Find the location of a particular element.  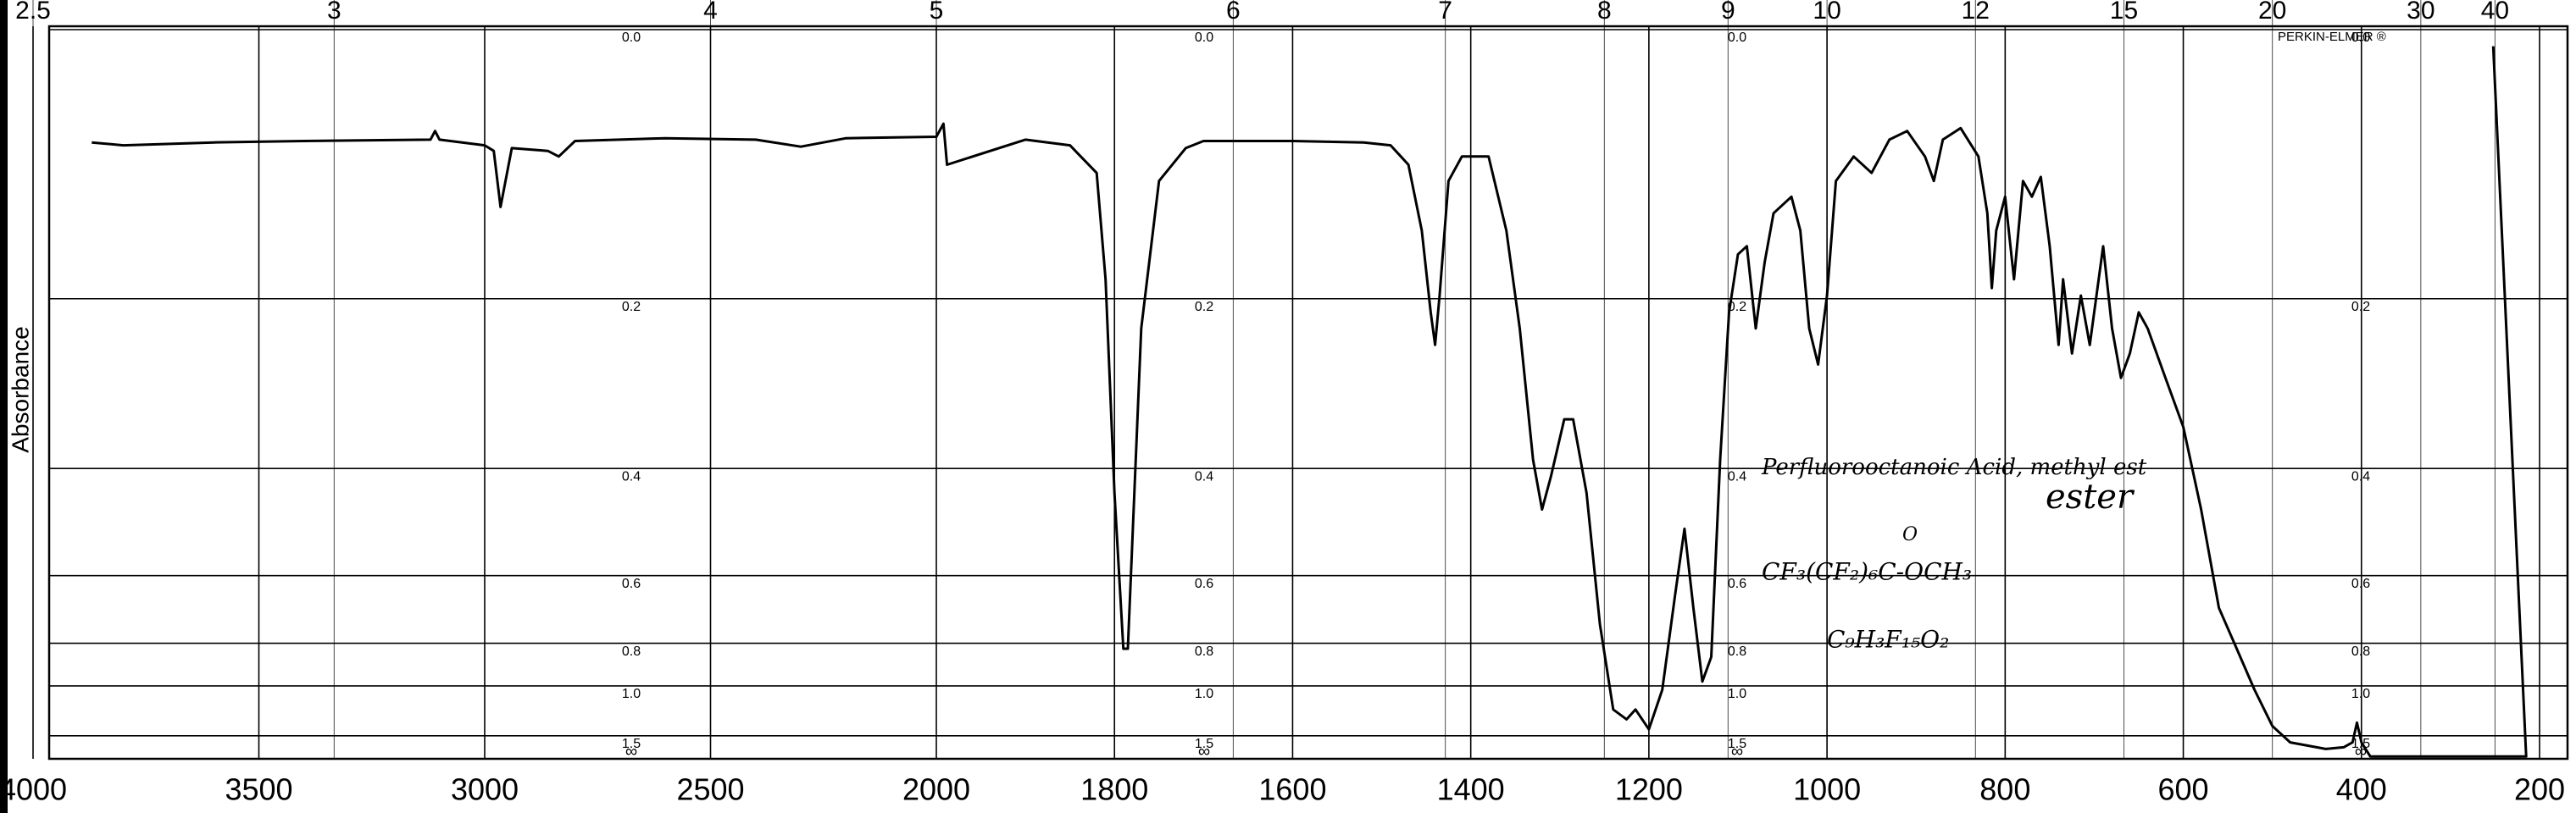

top-tick-label: 8 is located at coordinates (1604, 12).